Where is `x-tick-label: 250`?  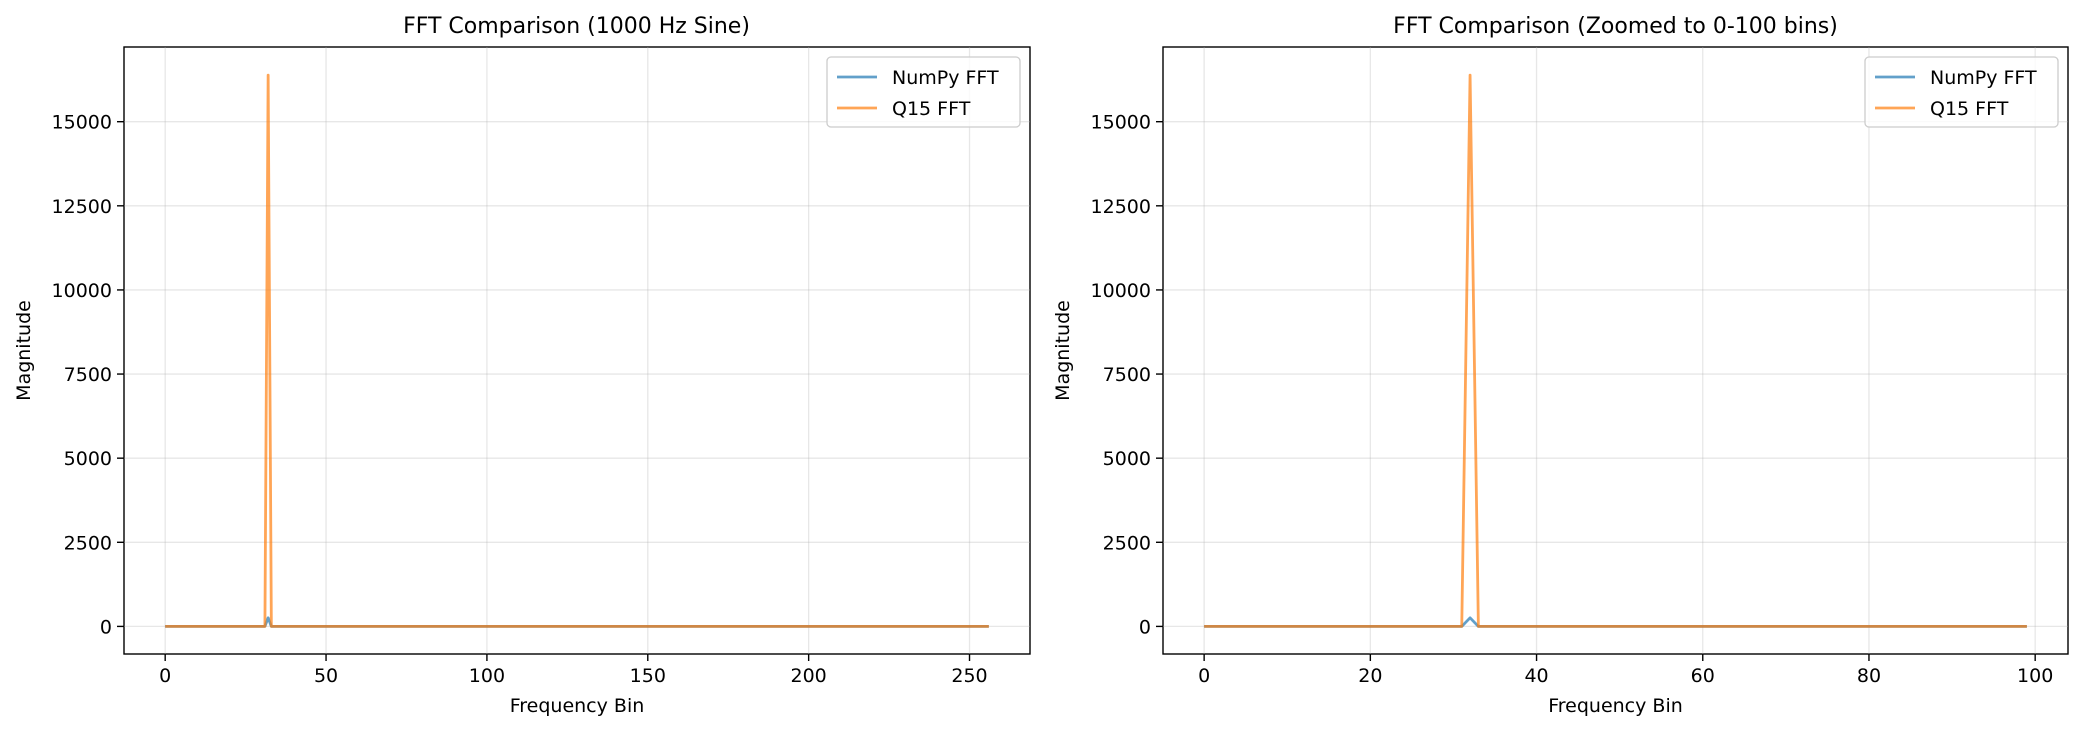 x-tick-label: 250 is located at coordinates (969, 676).